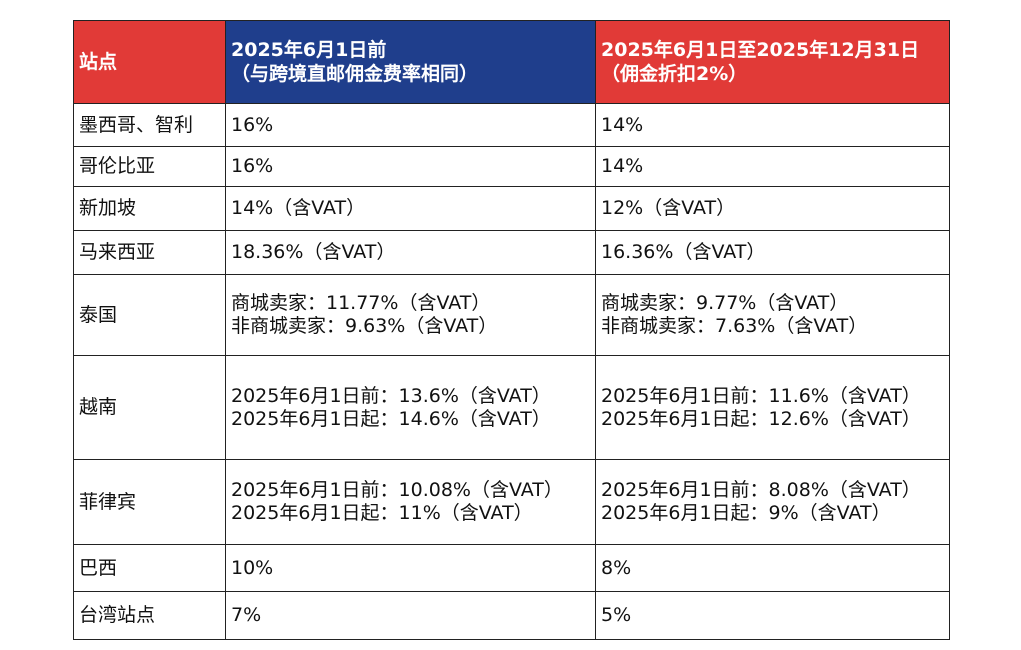 This screenshot has height=650, width=1021. What do you see at coordinates (772, 208) in the screenshot?
I see `after-rate-cell: 12%（含VAT）` at bounding box center [772, 208].